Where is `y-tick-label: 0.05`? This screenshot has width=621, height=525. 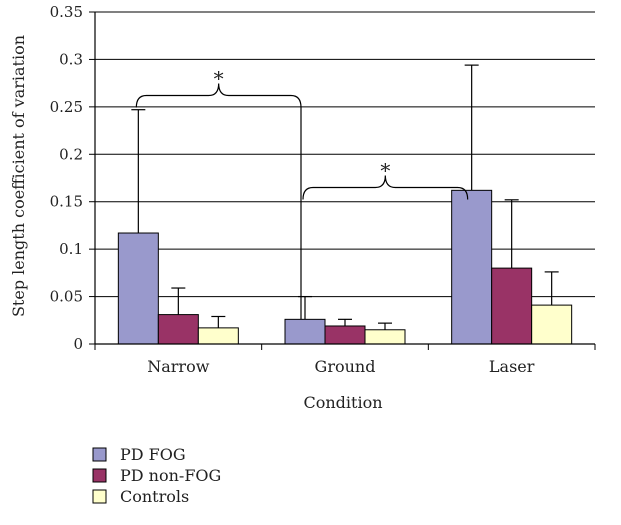
y-tick-label: 0.05 is located at coordinates (66, 297).